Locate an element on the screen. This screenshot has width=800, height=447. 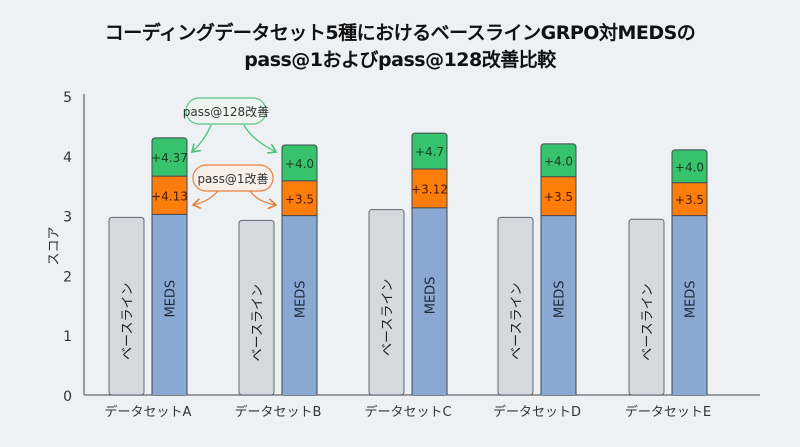
pass128-callout-label: pass@128改善 is located at coordinates (226, 111).